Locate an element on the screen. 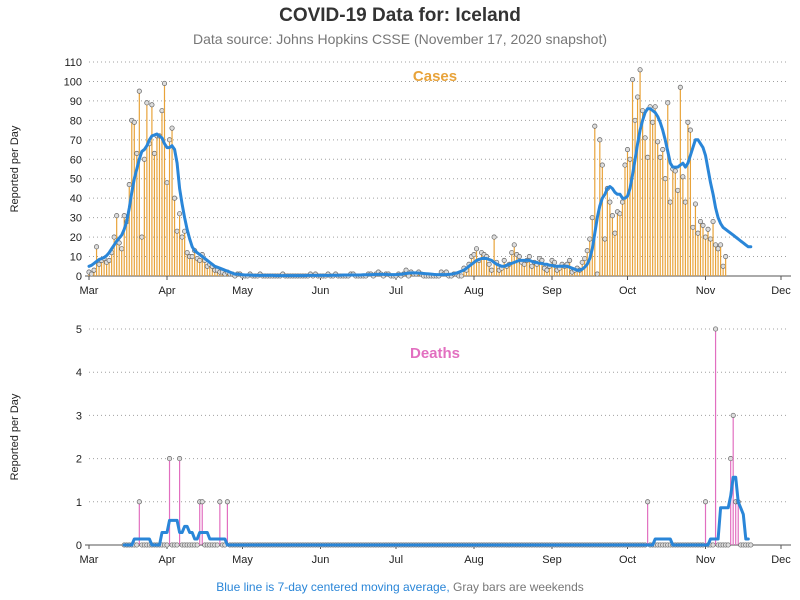 The height and width of the screenshot is (600, 800). cases-ytick-label: 70 is located at coordinates (76, 141).